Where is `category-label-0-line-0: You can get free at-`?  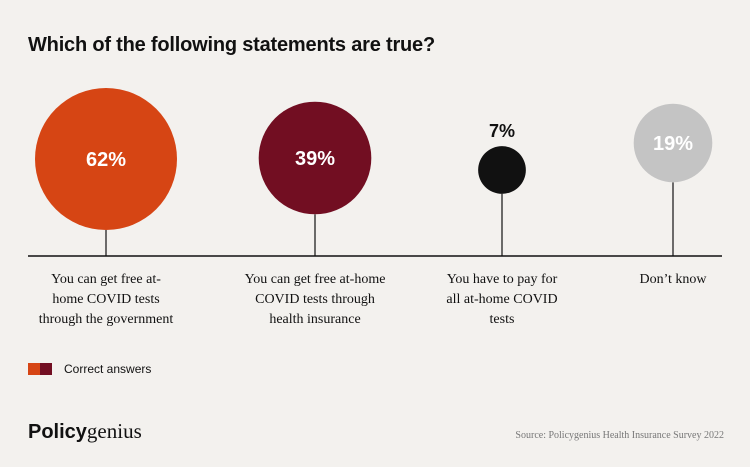
category-label-0-line-0: You can get free at- is located at coordinates (106, 279).